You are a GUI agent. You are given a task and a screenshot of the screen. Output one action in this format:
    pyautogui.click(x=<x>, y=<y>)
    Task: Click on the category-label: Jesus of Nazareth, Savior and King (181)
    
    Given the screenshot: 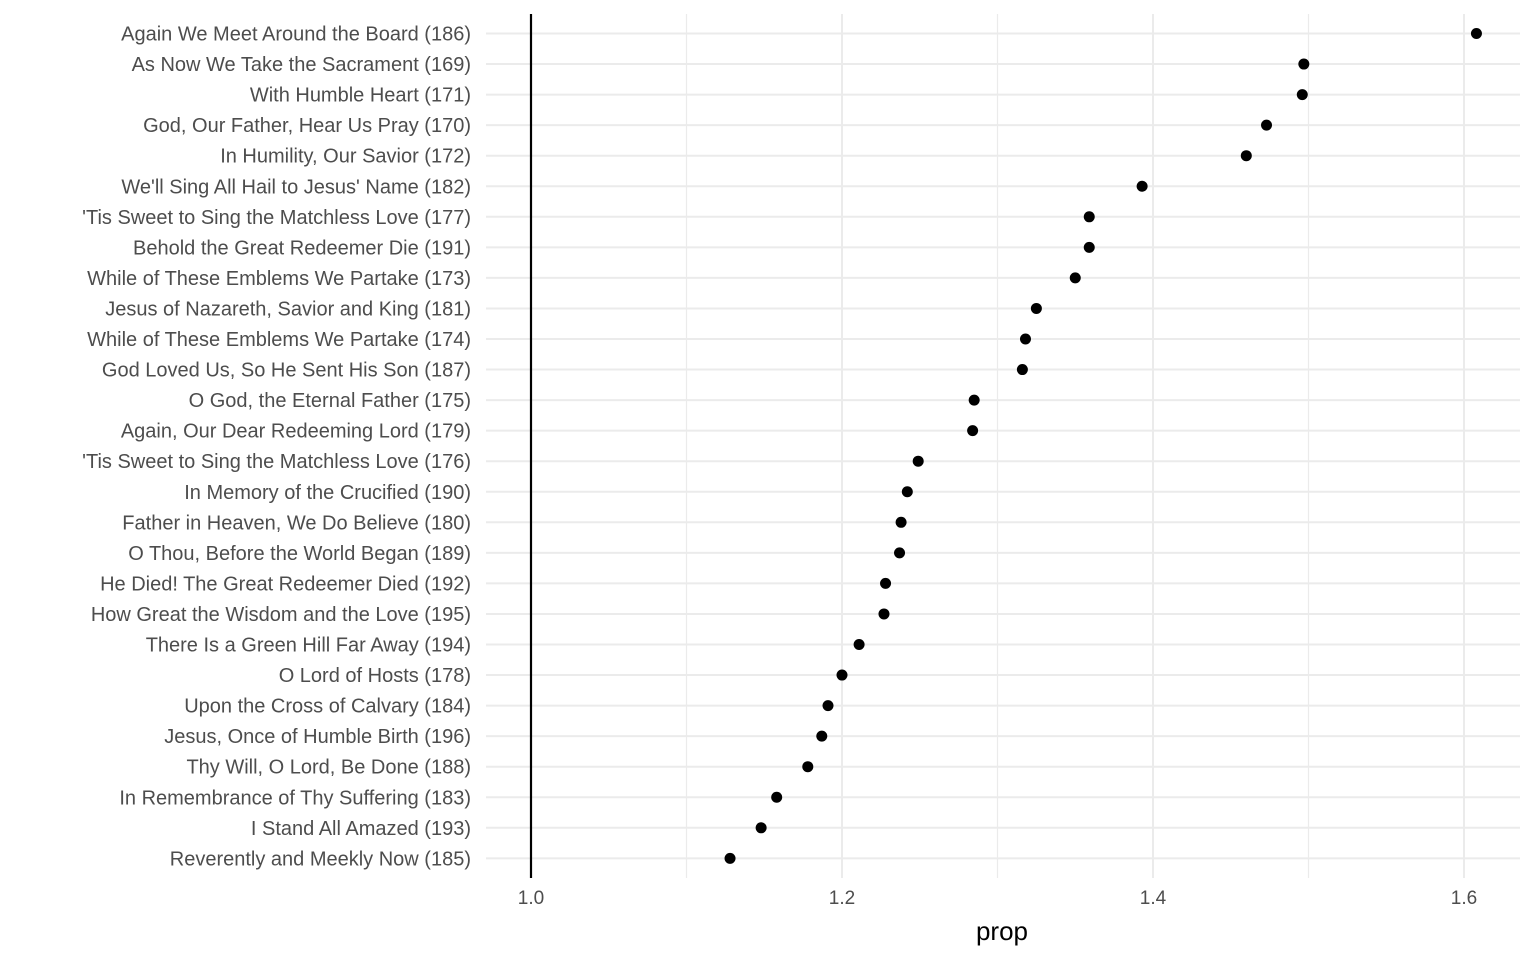 What is the action you would take?
    pyautogui.click(x=288, y=309)
    